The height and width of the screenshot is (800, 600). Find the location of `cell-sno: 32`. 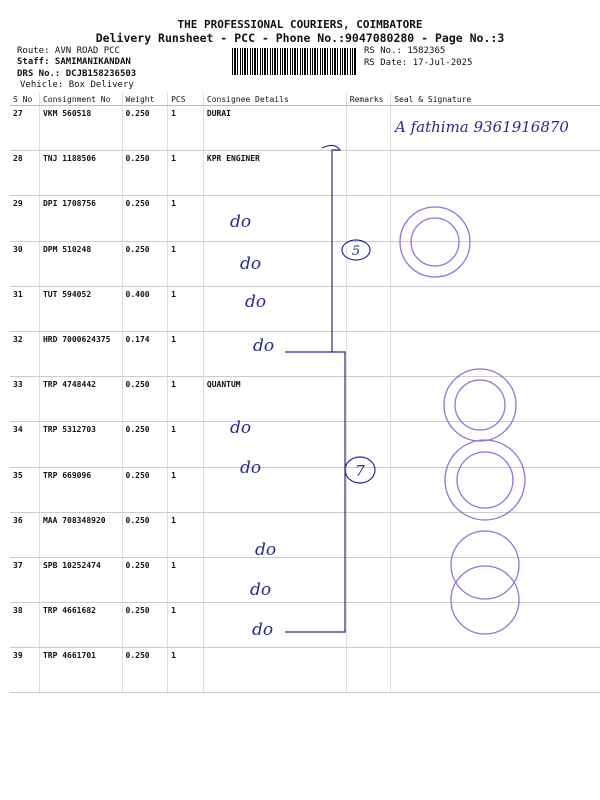

cell-sno: 32 is located at coordinates (25, 354).